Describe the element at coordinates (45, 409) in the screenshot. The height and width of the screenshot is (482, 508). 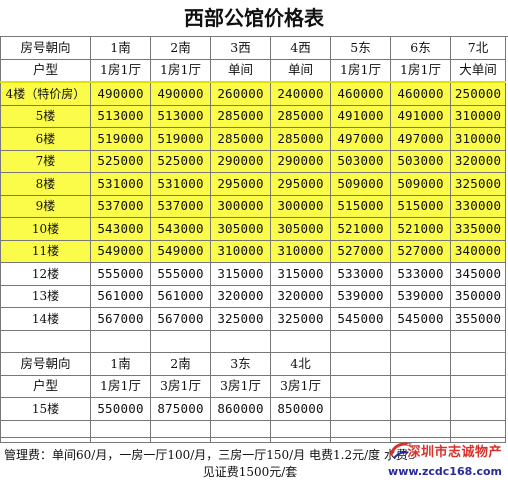
I see `floor-label: 15楼` at that location.